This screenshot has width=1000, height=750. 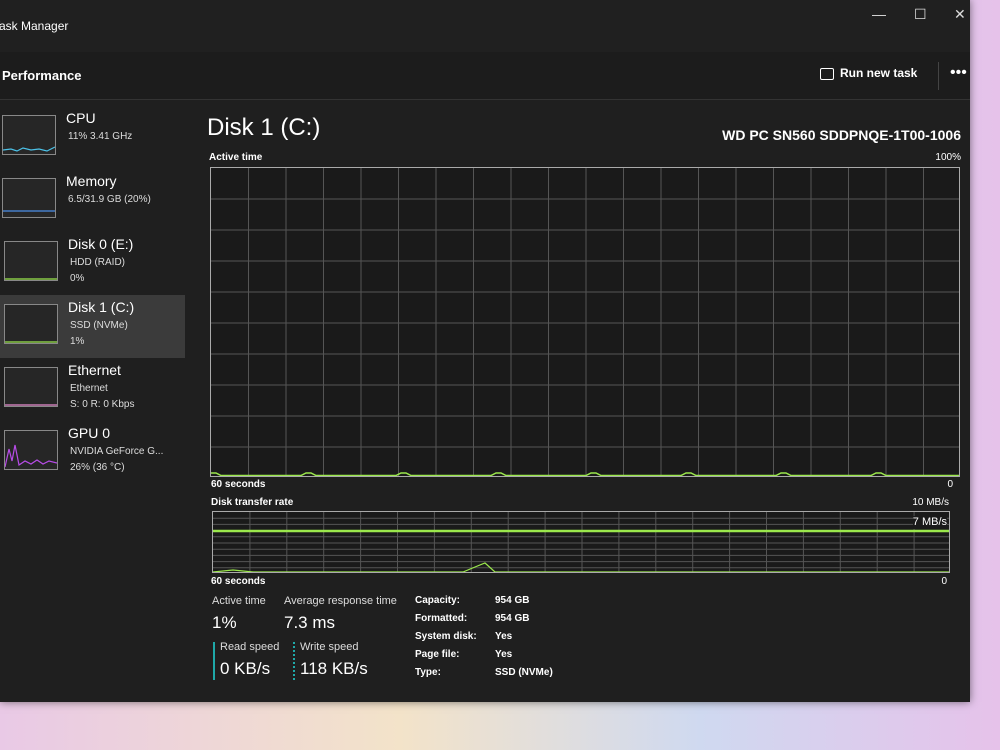 What do you see at coordinates (340, 601) in the screenshot?
I see `avg-response-label: Average response time` at bounding box center [340, 601].